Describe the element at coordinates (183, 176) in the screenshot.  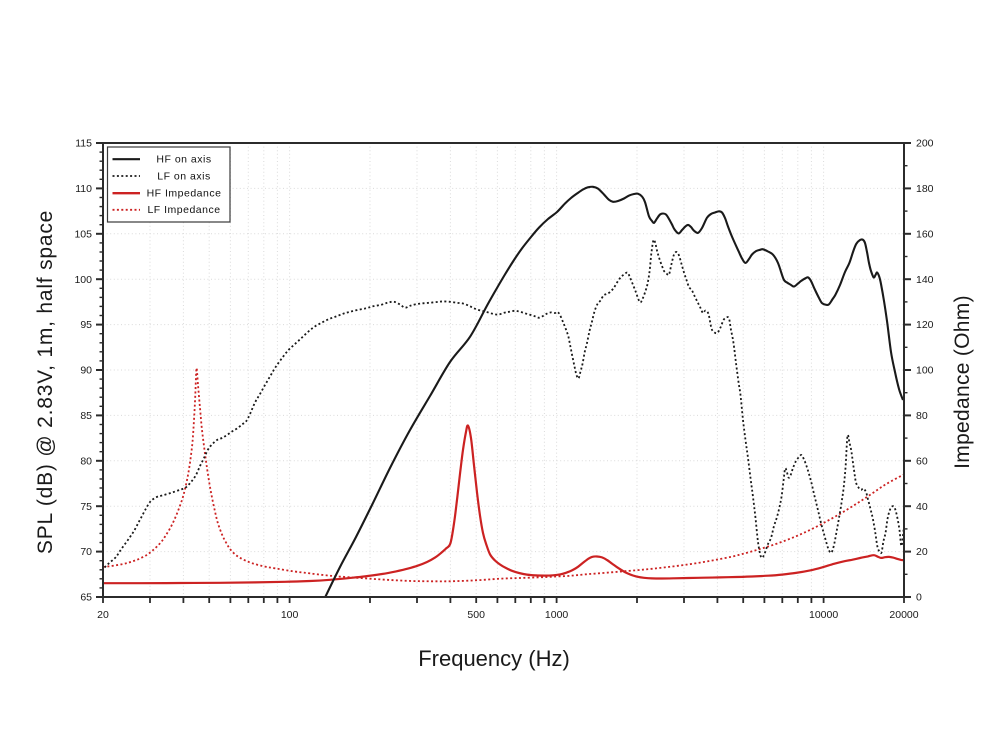
I see `svg-text: LF on axis` at that location.